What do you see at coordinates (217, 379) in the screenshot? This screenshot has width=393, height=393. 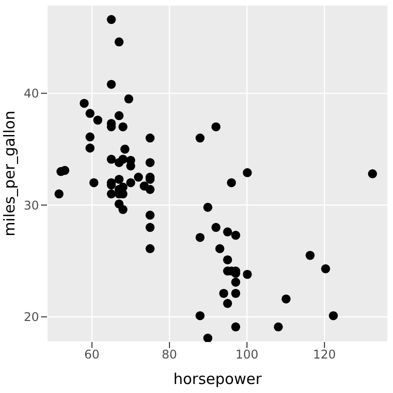 I see `x-axis-title: horsepower` at bounding box center [217, 379].